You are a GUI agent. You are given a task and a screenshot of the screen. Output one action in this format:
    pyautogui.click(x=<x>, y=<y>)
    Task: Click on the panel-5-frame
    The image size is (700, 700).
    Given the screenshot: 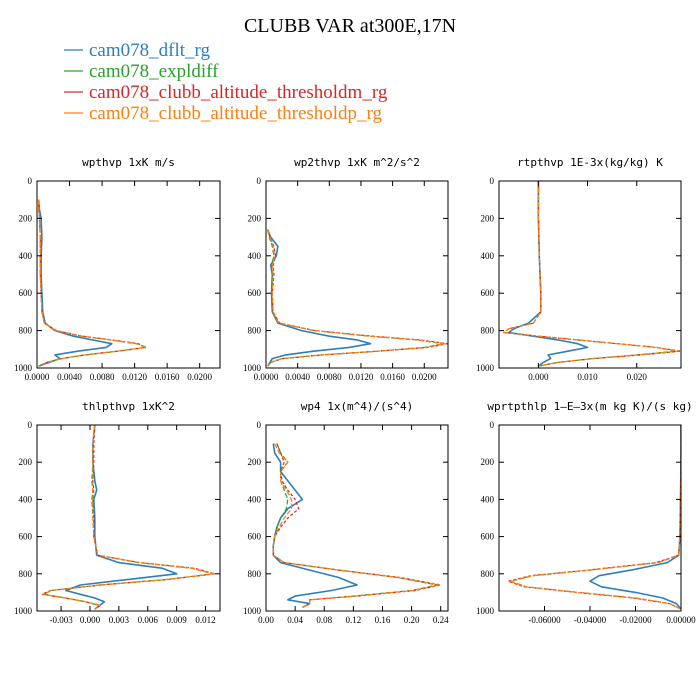 What is the action you would take?
    pyautogui.click(x=357, y=518)
    